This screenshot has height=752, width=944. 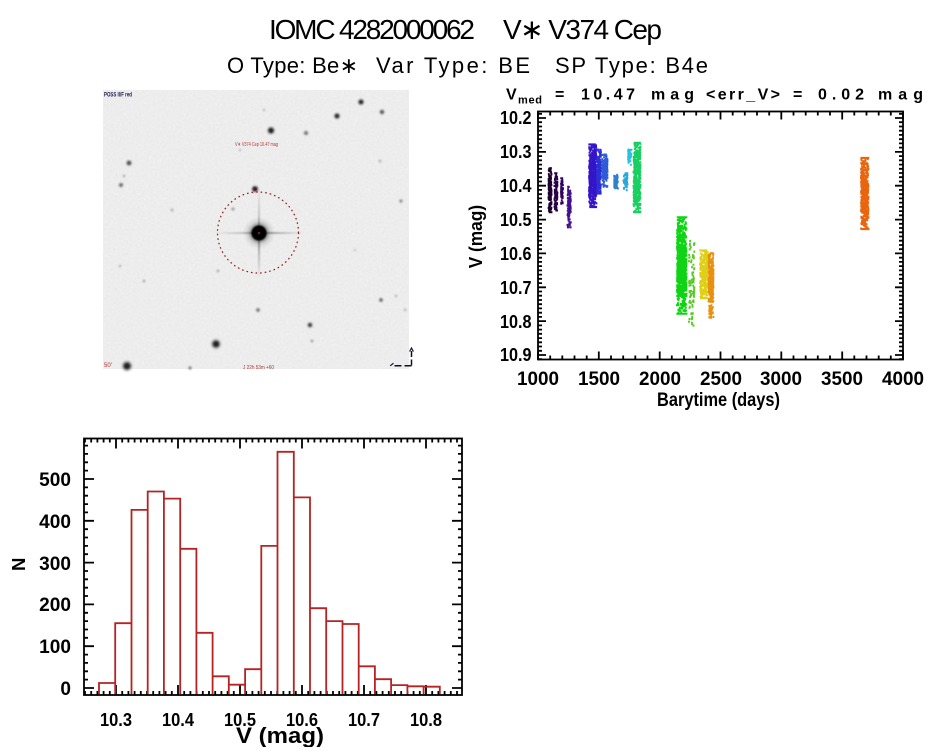 I want to click on svg-text: 1000, so click(x=538, y=379).